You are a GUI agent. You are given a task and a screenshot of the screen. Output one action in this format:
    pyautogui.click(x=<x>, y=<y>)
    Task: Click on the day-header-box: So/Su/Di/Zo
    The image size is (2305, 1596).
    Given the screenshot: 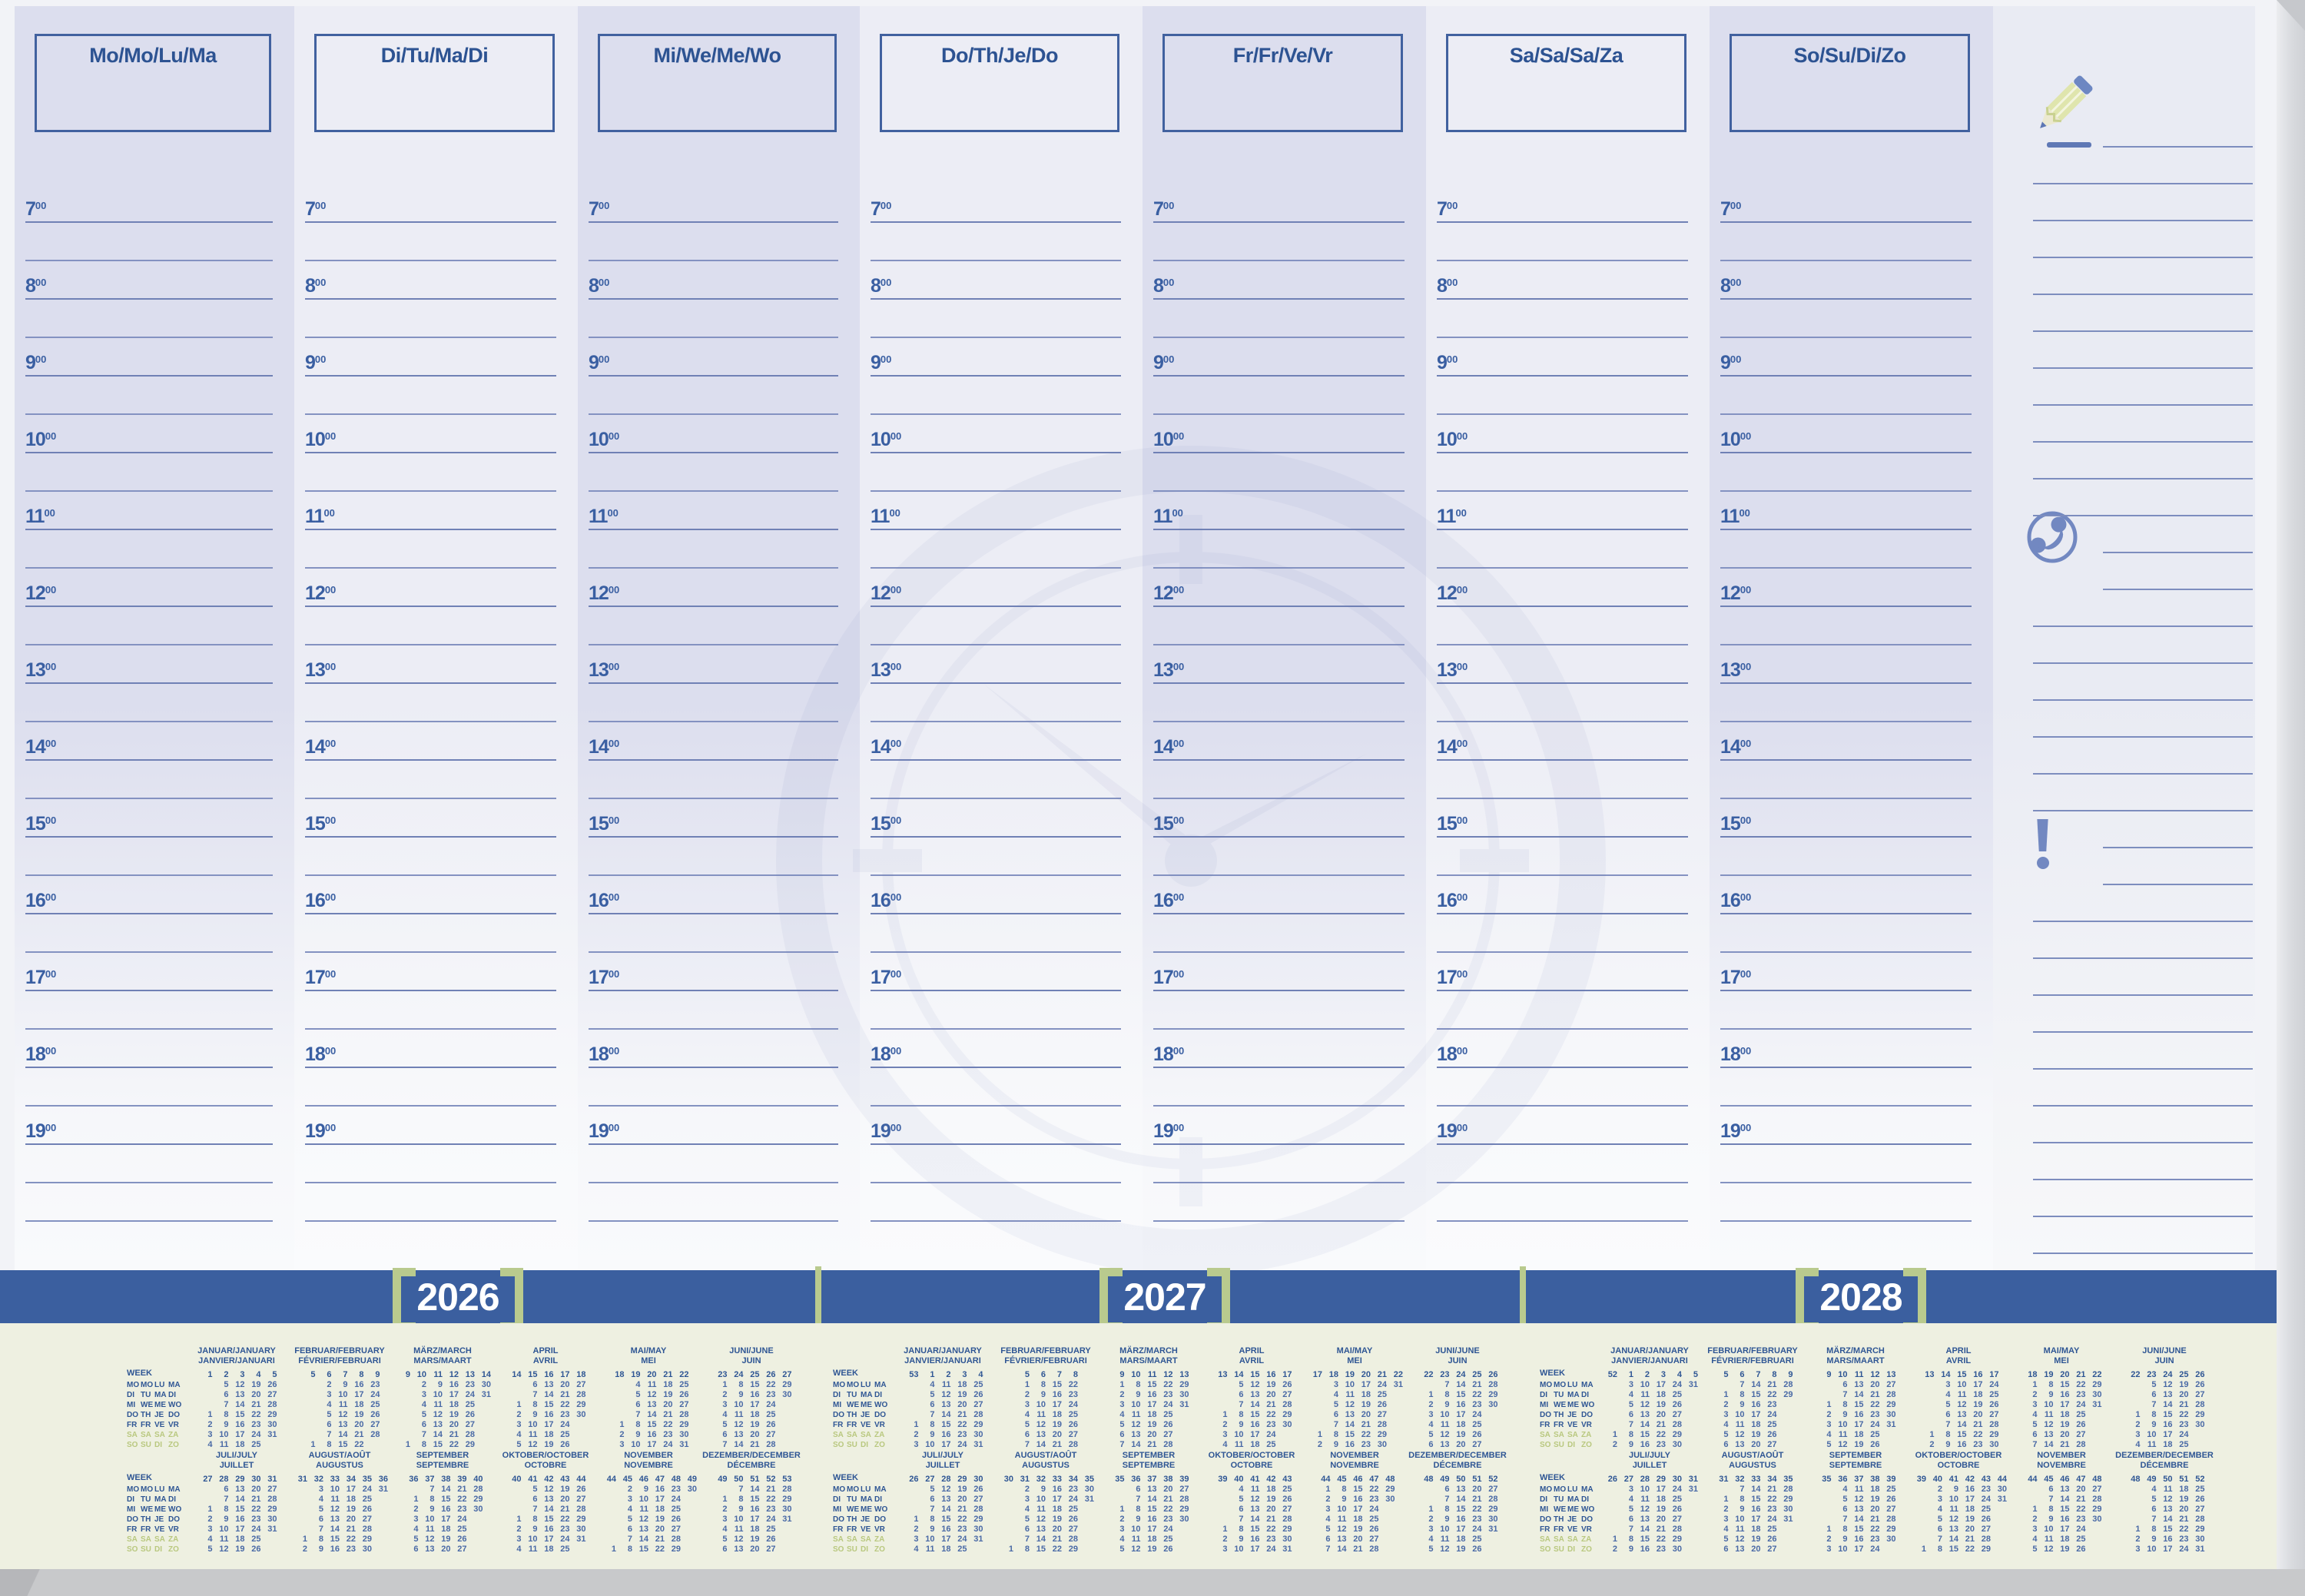 What is the action you would take?
    pyautogui.click(x=1850, y=83)
    